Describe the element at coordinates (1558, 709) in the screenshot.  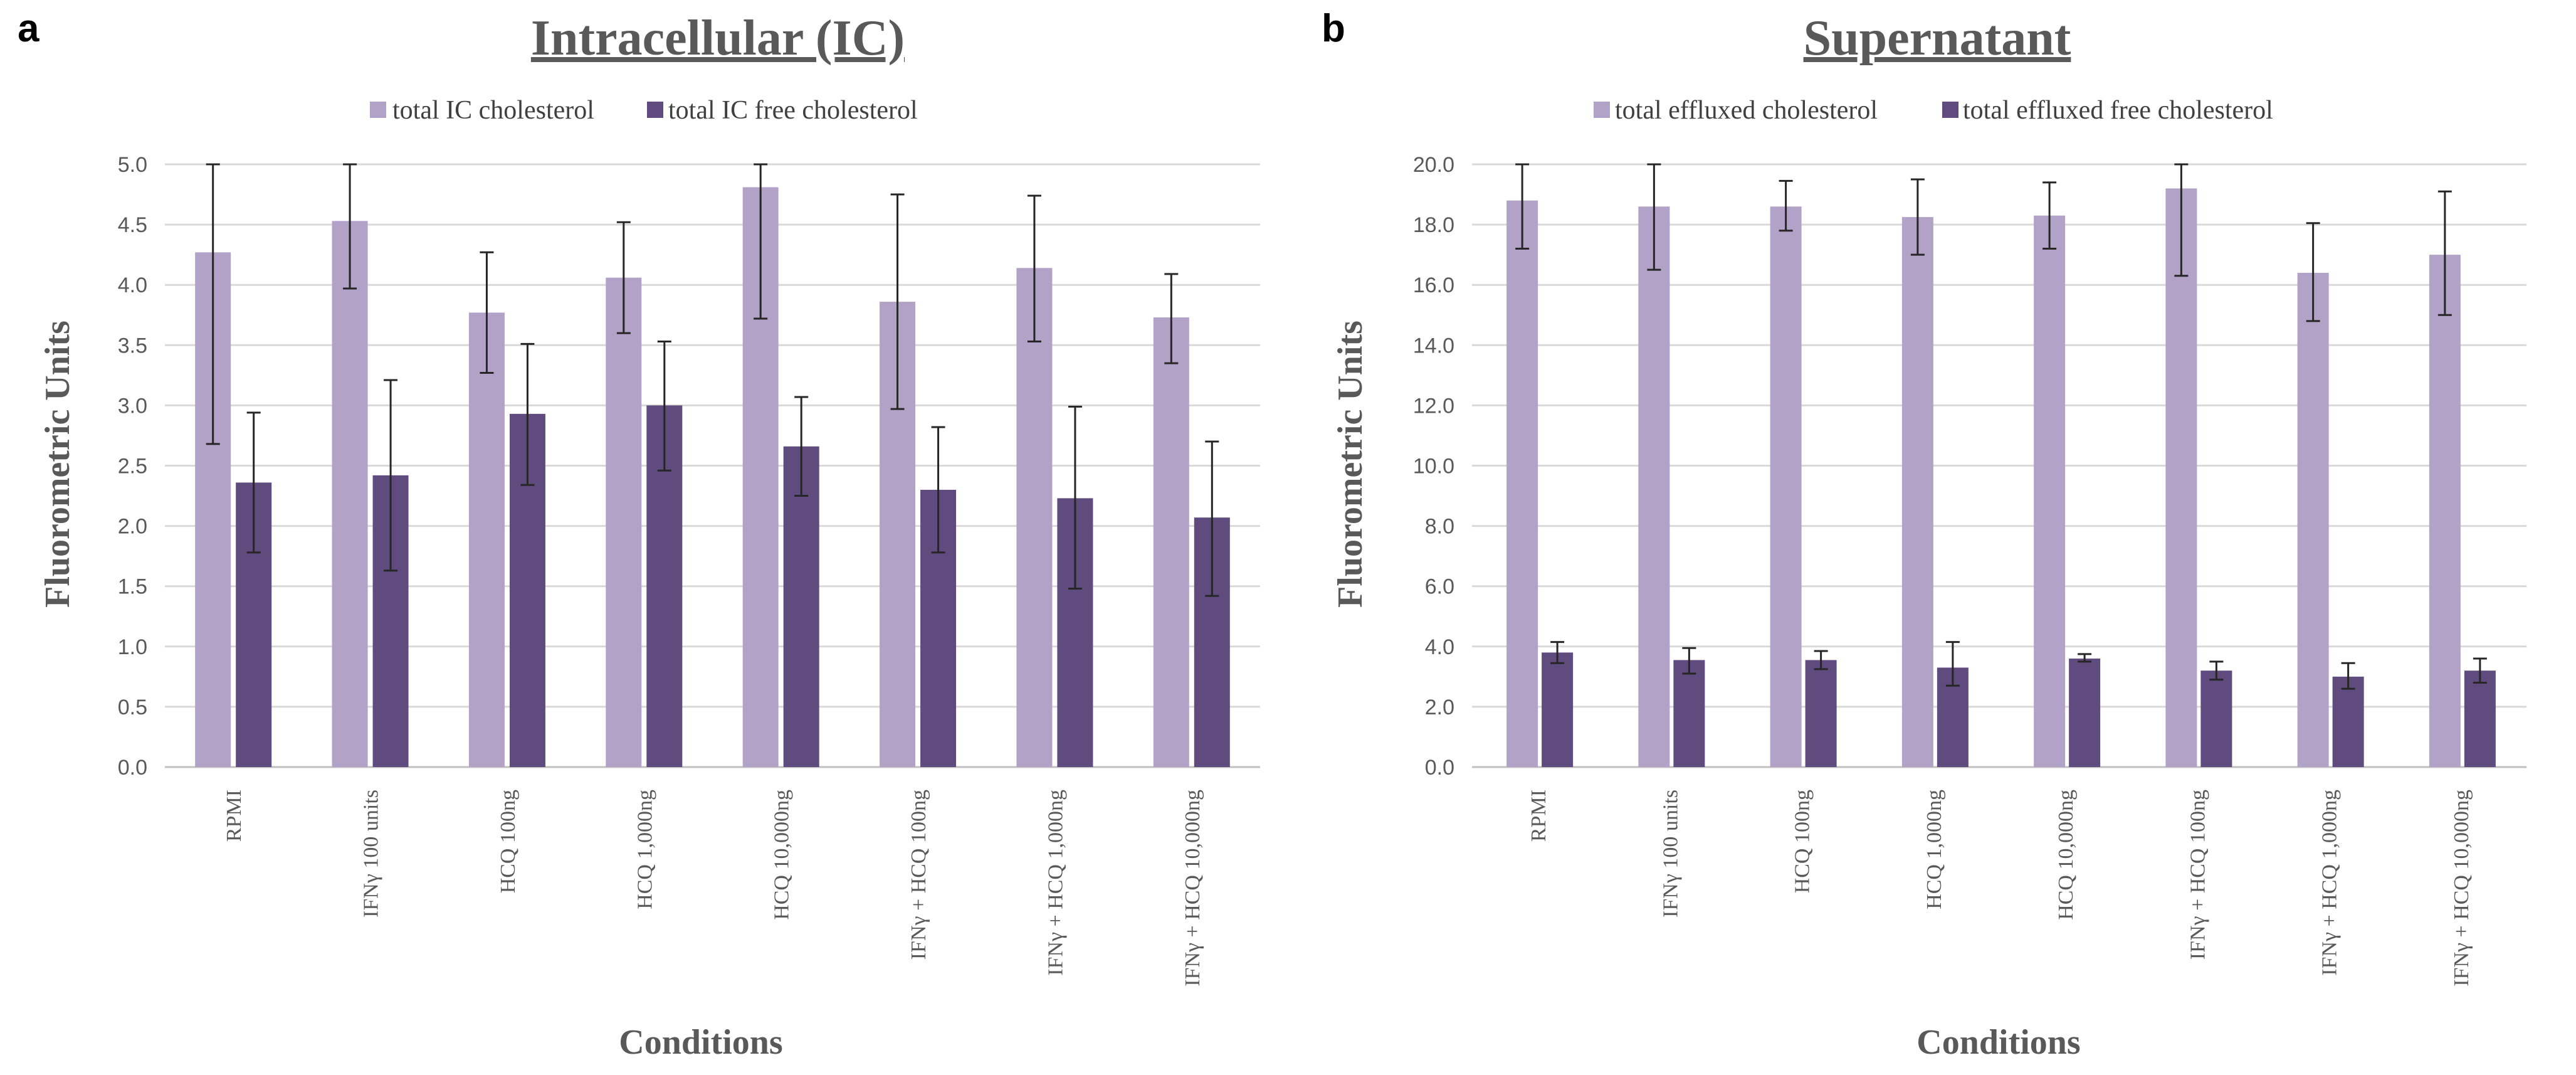
I see `bar-total-effluxed-free-cholesterol-rpmi` at that location.